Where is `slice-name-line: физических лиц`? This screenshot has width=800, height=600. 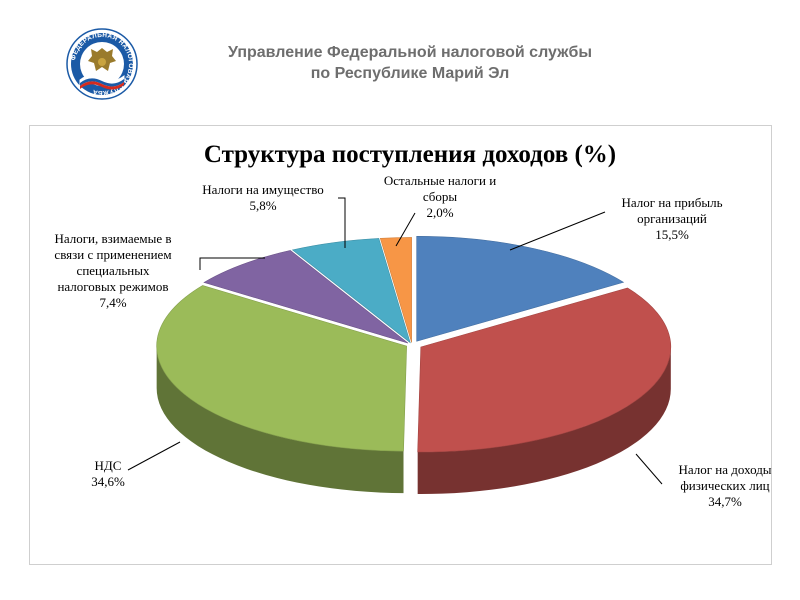 slice-name-line: физических лиц is located at coordinates (724, 485).